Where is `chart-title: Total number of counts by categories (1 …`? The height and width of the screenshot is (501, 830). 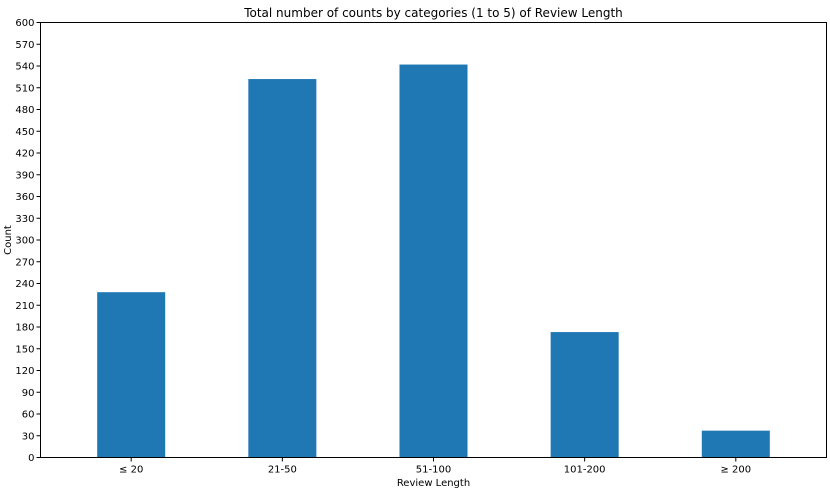
chart-title: Total number of counts by categories (1 … is located at coordinates (433, 13).